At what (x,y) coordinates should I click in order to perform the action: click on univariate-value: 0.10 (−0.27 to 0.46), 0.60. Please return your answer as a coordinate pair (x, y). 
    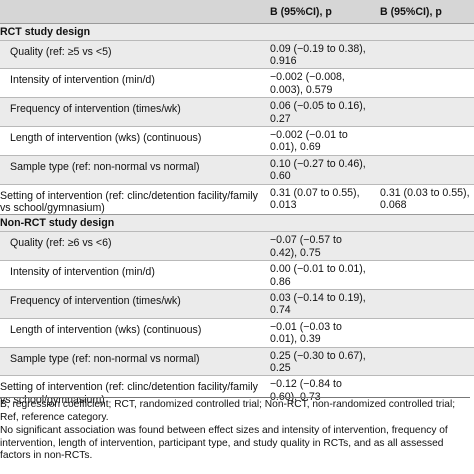
    Looking at the image, I should click on (320, 169).